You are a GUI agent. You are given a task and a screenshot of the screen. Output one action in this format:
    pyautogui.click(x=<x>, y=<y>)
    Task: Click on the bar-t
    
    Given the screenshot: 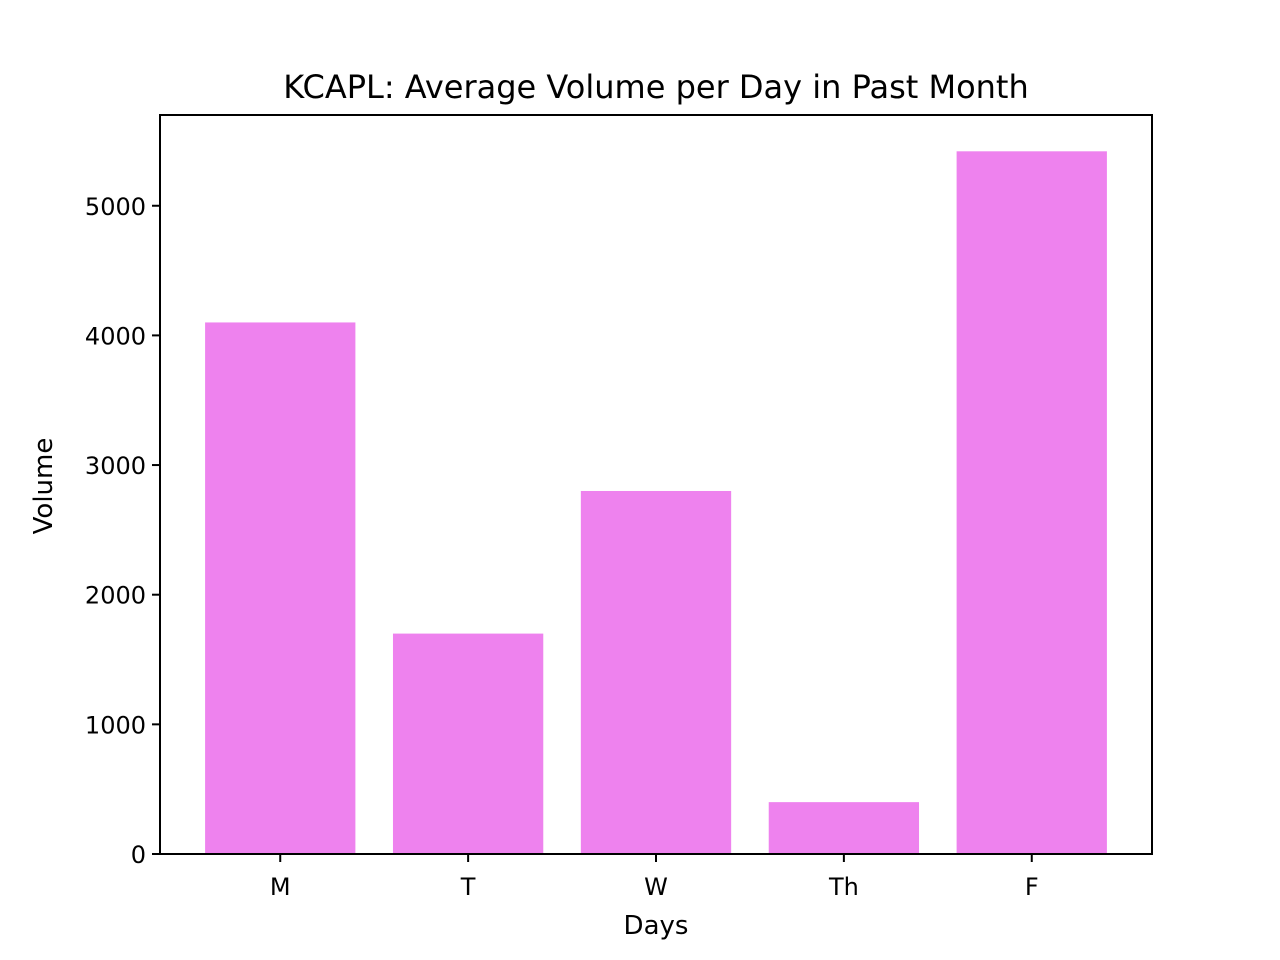 What is the action you would take?
    pyautogui.click(x=468, y=743)
    